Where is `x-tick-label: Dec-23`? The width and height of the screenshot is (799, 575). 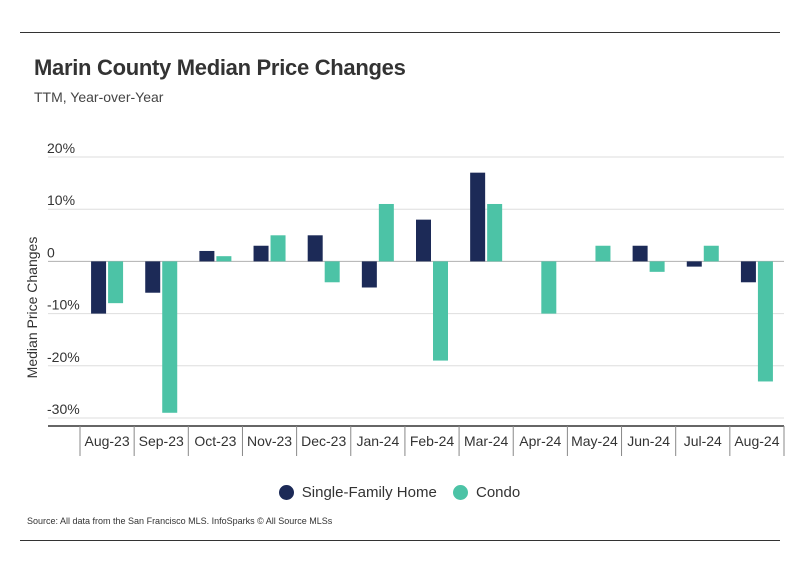 x-tick-label: Dec-23 is located at coordinates (323, 441).